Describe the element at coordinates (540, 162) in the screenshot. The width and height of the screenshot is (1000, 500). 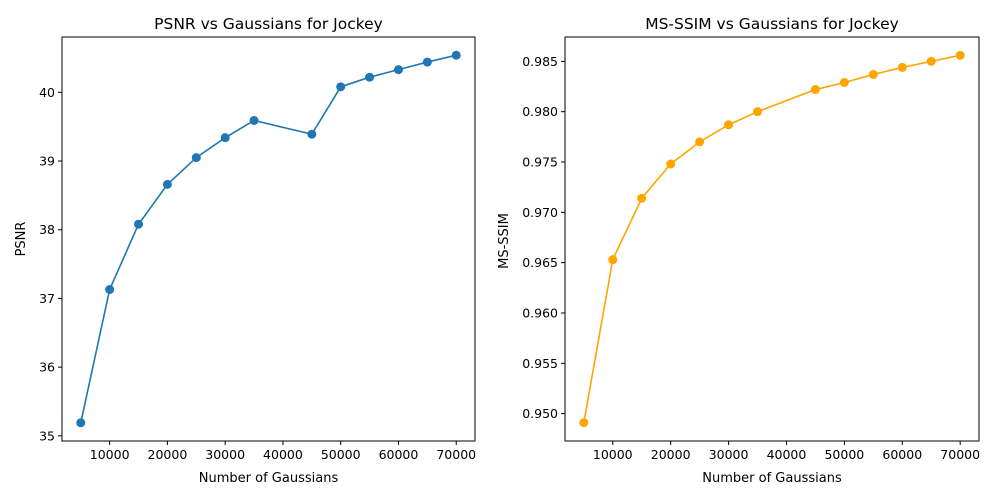
I see `y-tick-label: 0.975` at that location.